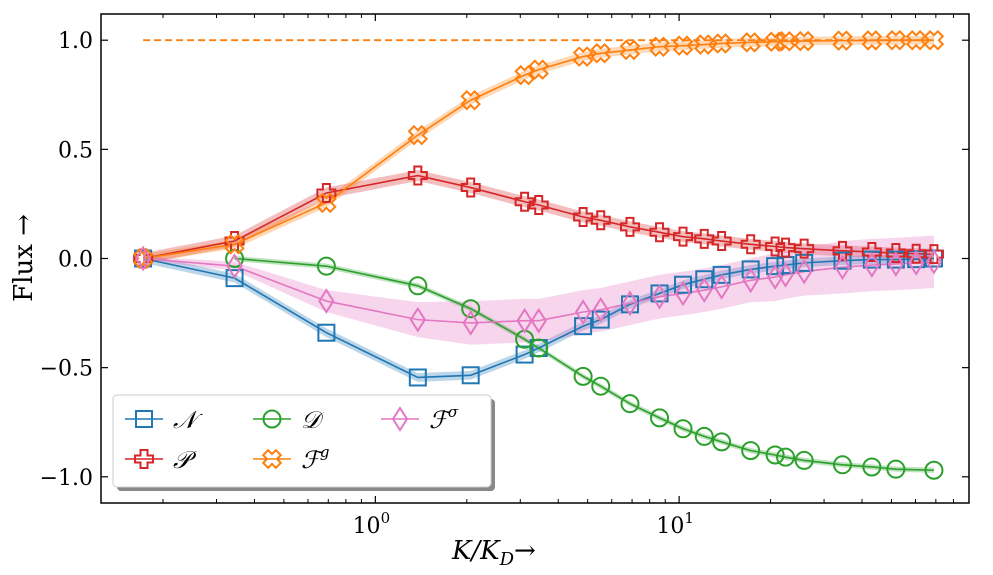  What do you see at coordinates (272, 419) in the screenshot?
I see `legend-marker-D` at bounding box center [272, 419].